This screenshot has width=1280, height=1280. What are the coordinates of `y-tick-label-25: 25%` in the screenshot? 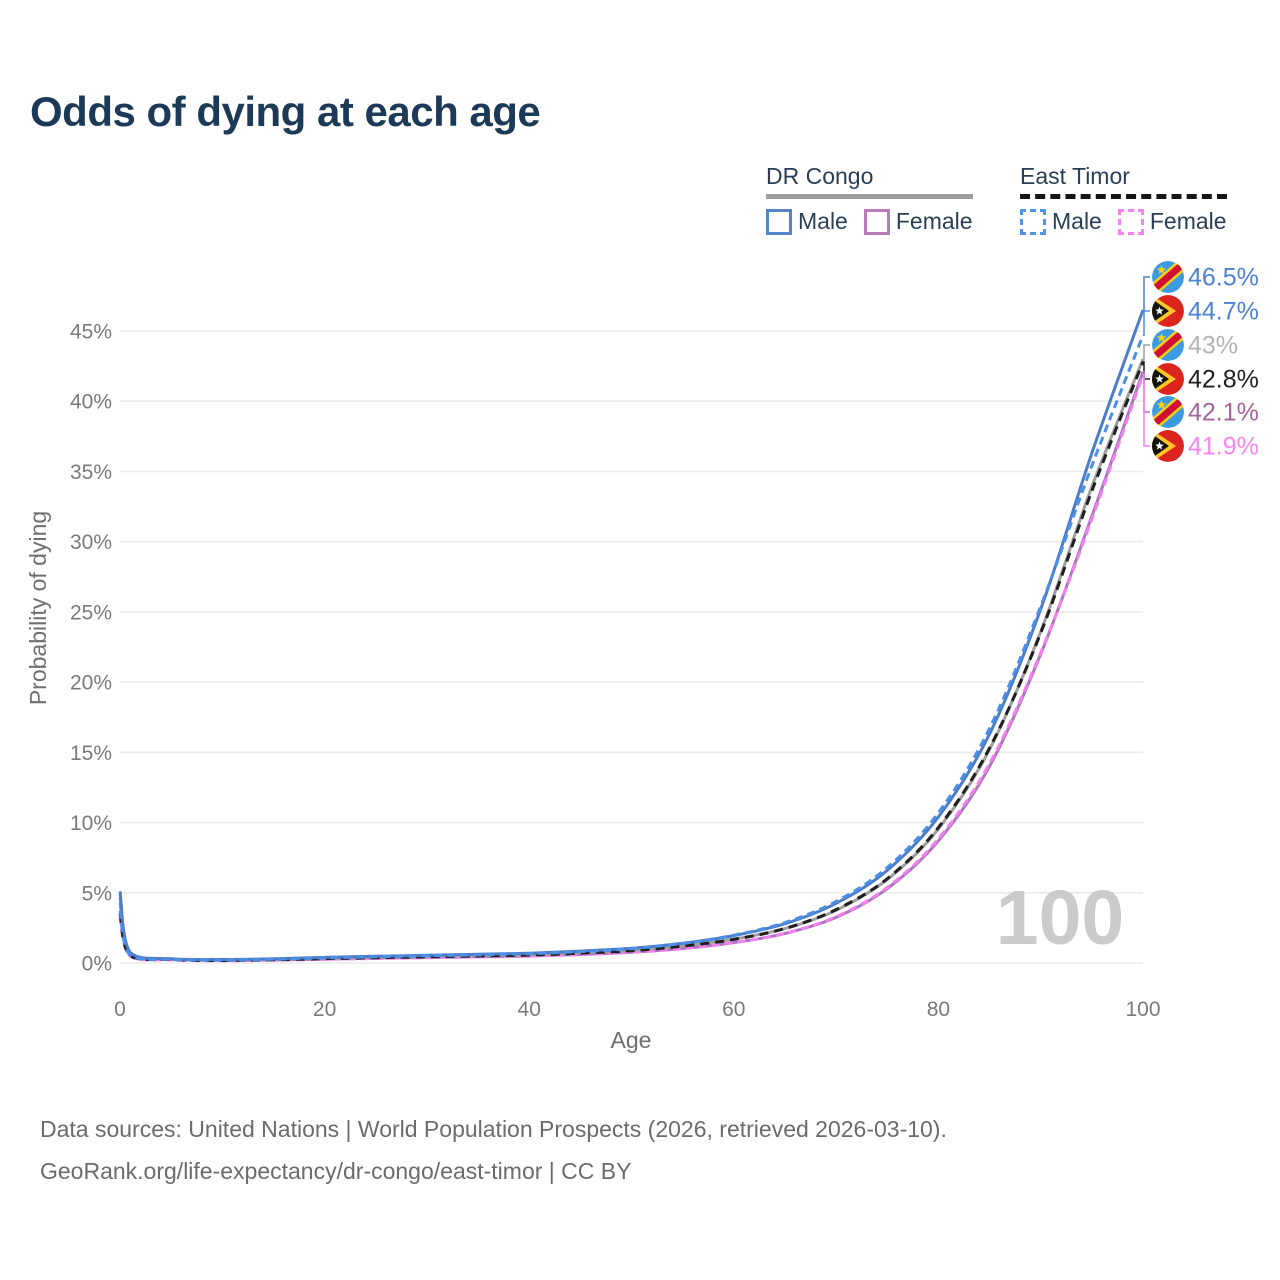 It's located at (91, 612).